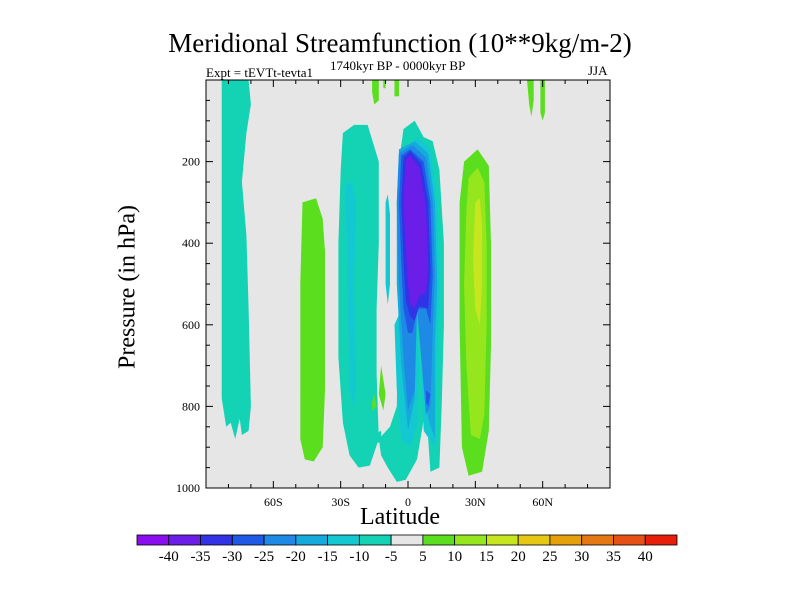 The height and width of the screenshot is (600, 800). I want to click on experiment-label: Expt = tEVTt-tevta1, so click(259, 72).